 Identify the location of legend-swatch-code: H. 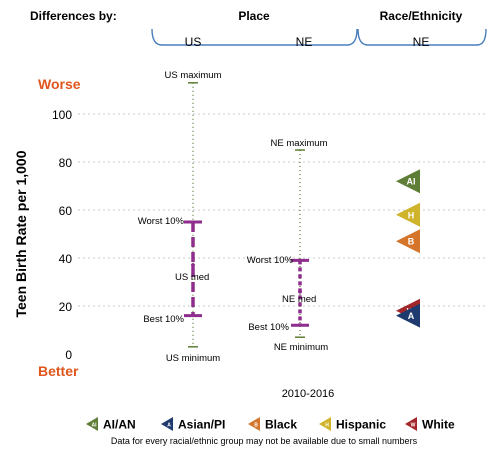
(327, 426).